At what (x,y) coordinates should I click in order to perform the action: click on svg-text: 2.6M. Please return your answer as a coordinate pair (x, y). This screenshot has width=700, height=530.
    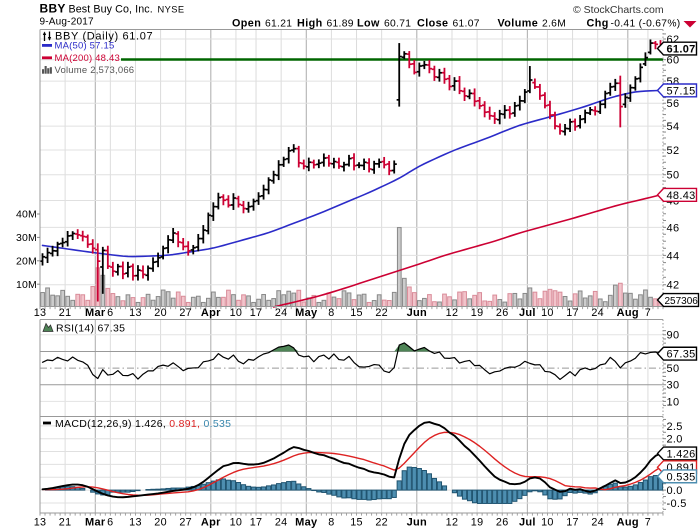
    Looking at the image, I should click on (554, 24).